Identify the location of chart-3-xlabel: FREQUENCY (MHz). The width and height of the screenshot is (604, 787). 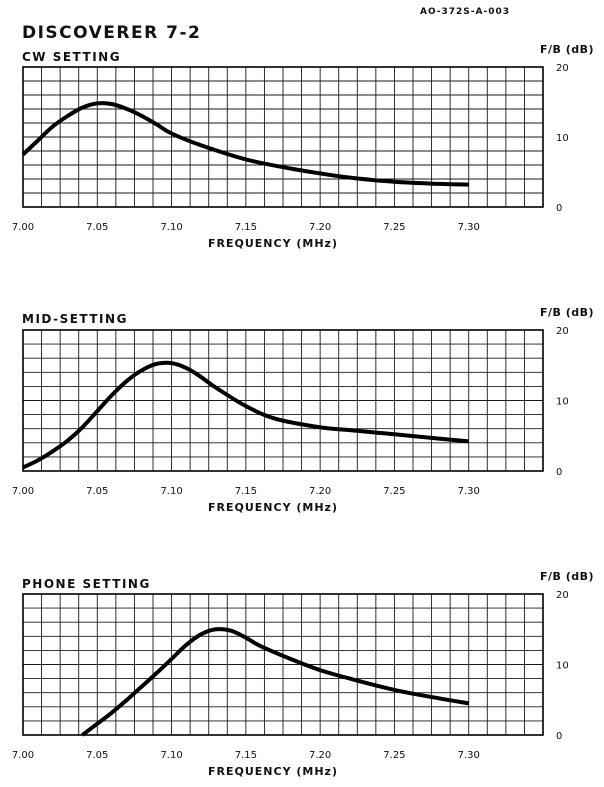
(273, 771).